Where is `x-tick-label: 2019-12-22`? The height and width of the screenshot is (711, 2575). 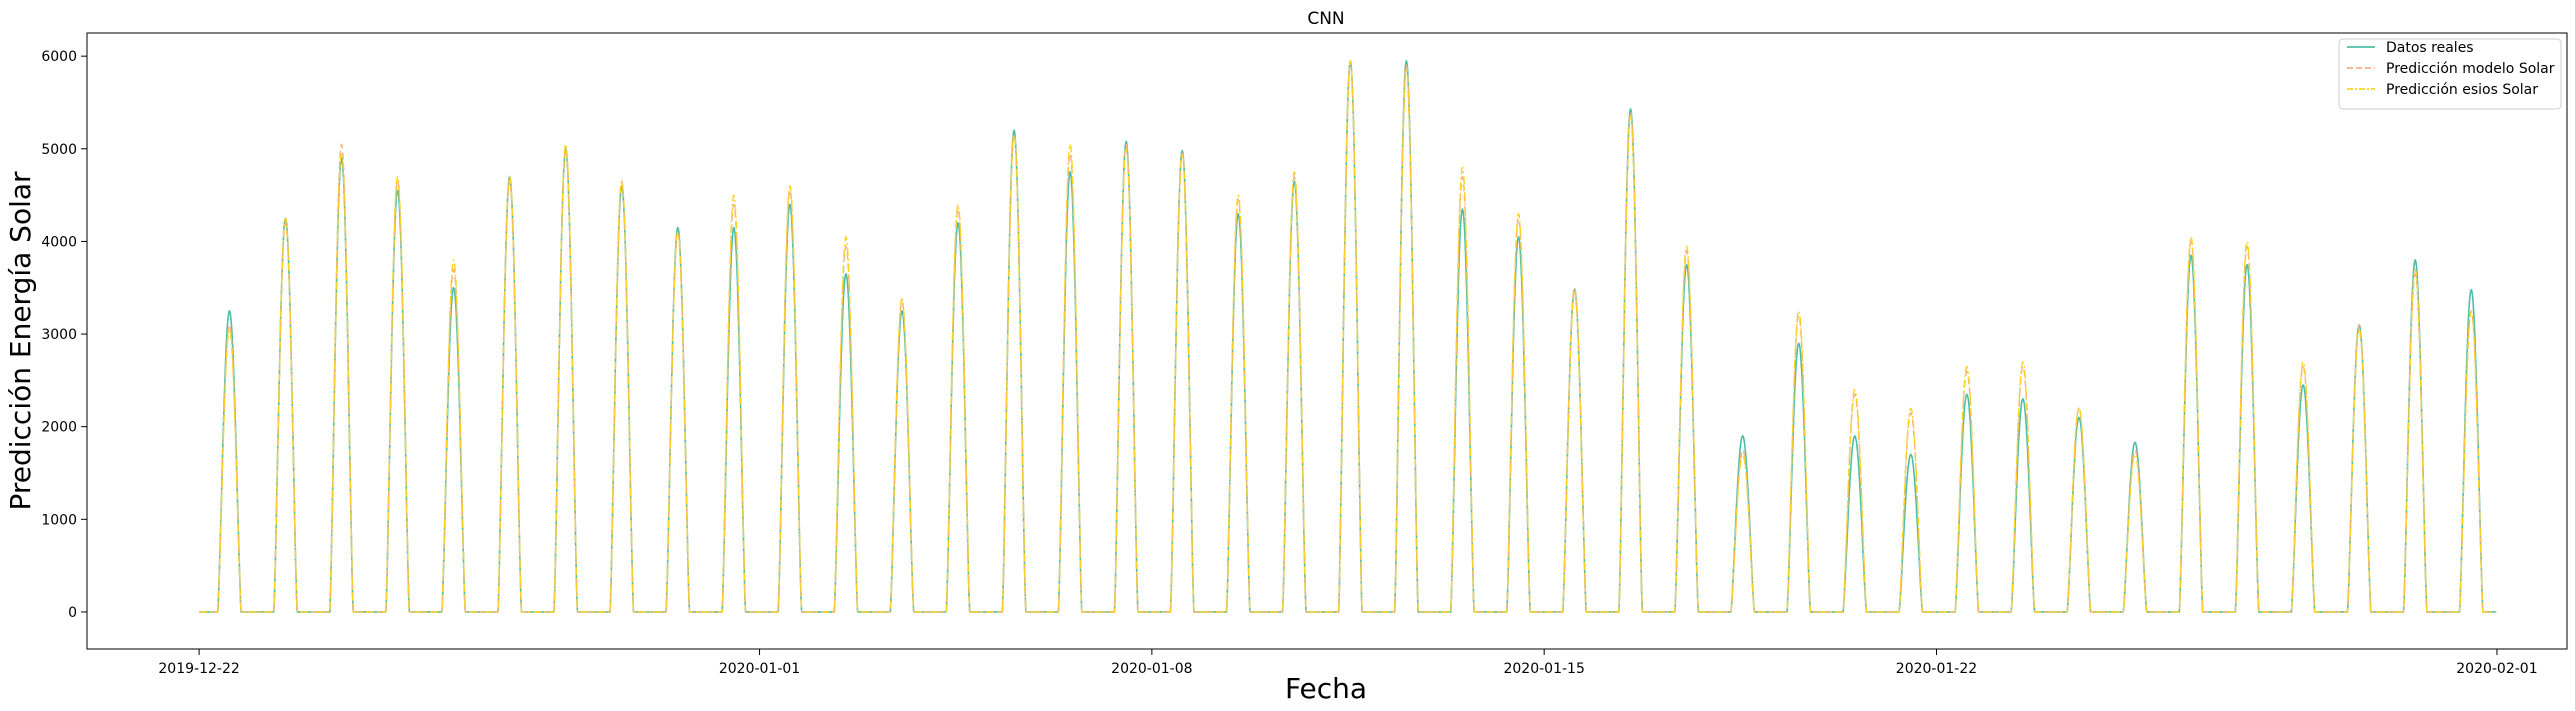
x-tick-label: 2019-12-22 is located at coordinates (198, 669).